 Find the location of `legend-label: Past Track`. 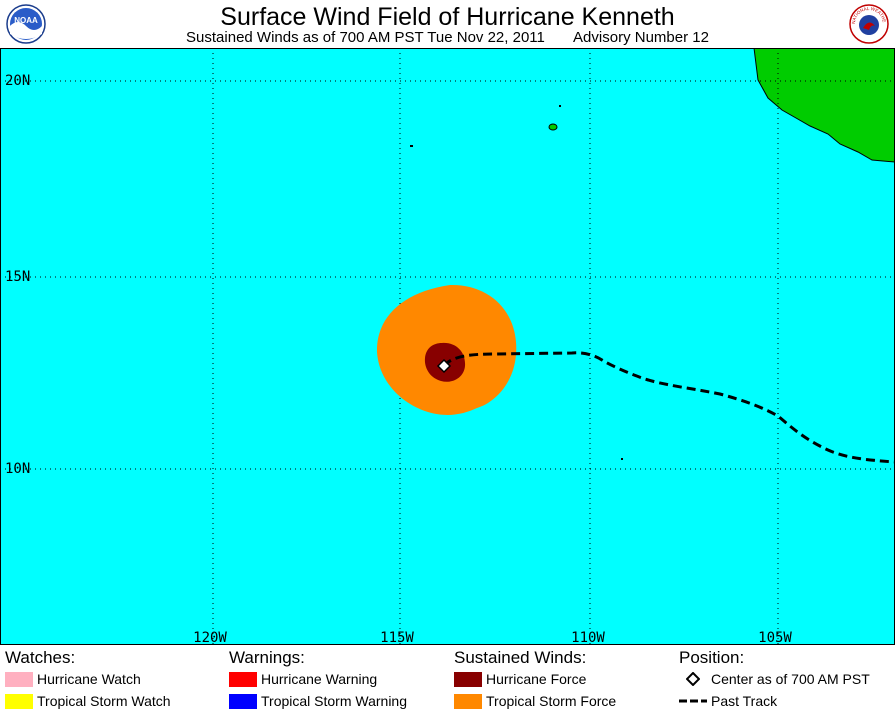

legend-label: Past Track is located at coordinates (744, 701).